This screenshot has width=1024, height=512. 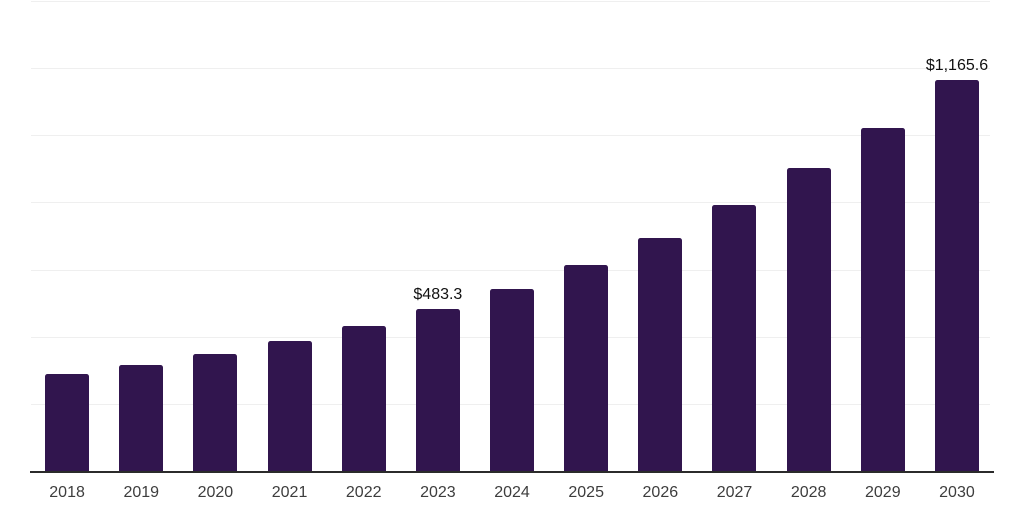 What do you see at coordinates (438, 492) in the screenshot?
I see `x-tick-label-2023: 2023` at bounding box center [438, 492].